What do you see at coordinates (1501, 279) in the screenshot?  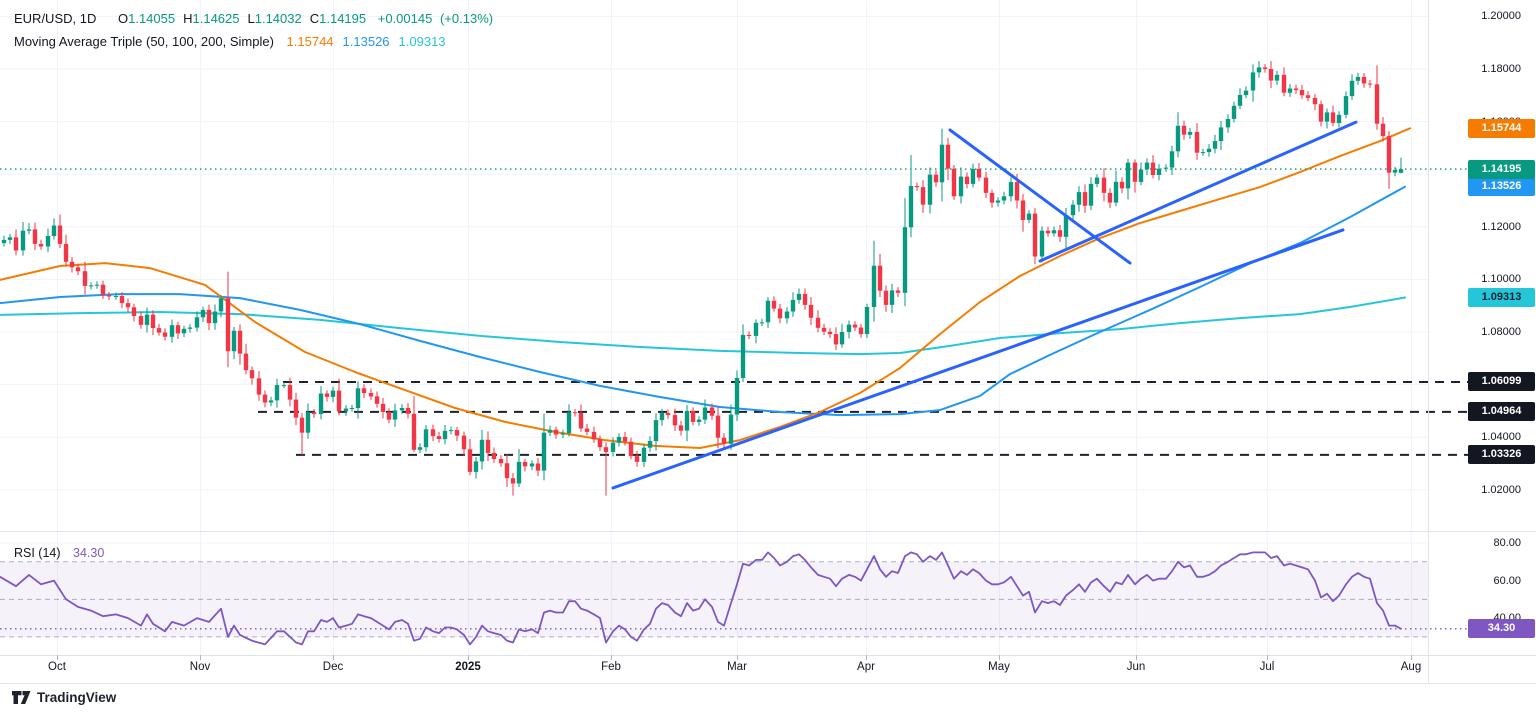 I see `axis-price-label: 1.10000` at bounding box center [1501, 279].